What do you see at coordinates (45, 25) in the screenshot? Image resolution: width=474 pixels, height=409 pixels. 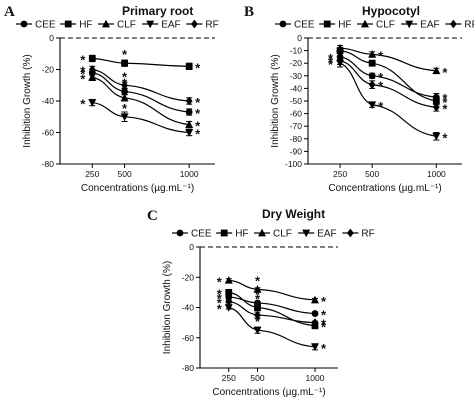 I see `legend-label: CEE` at bounding box center [45, 25].